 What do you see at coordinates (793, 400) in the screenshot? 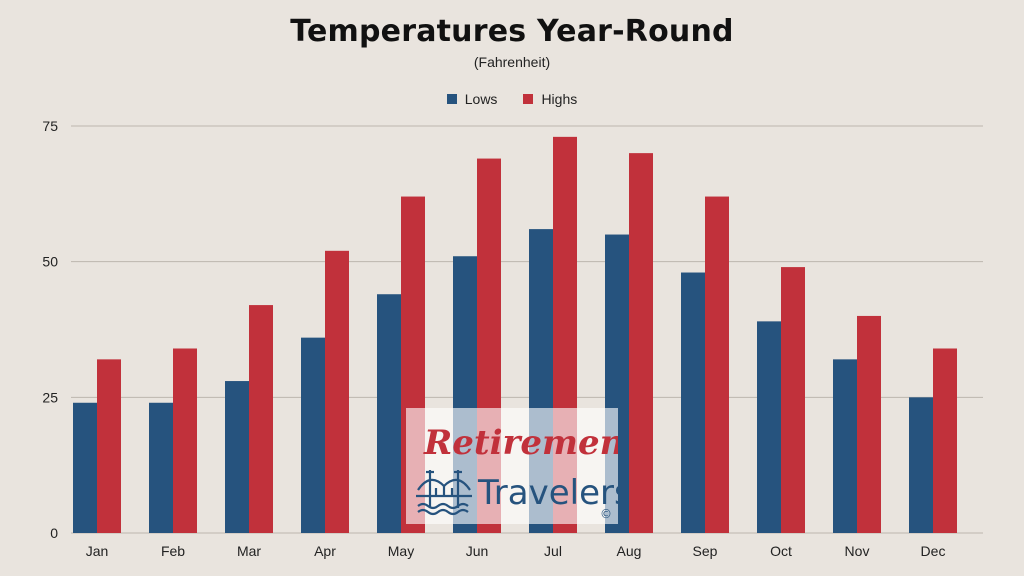
I see `bar-highs-oct` at bounding box center [793, 400].